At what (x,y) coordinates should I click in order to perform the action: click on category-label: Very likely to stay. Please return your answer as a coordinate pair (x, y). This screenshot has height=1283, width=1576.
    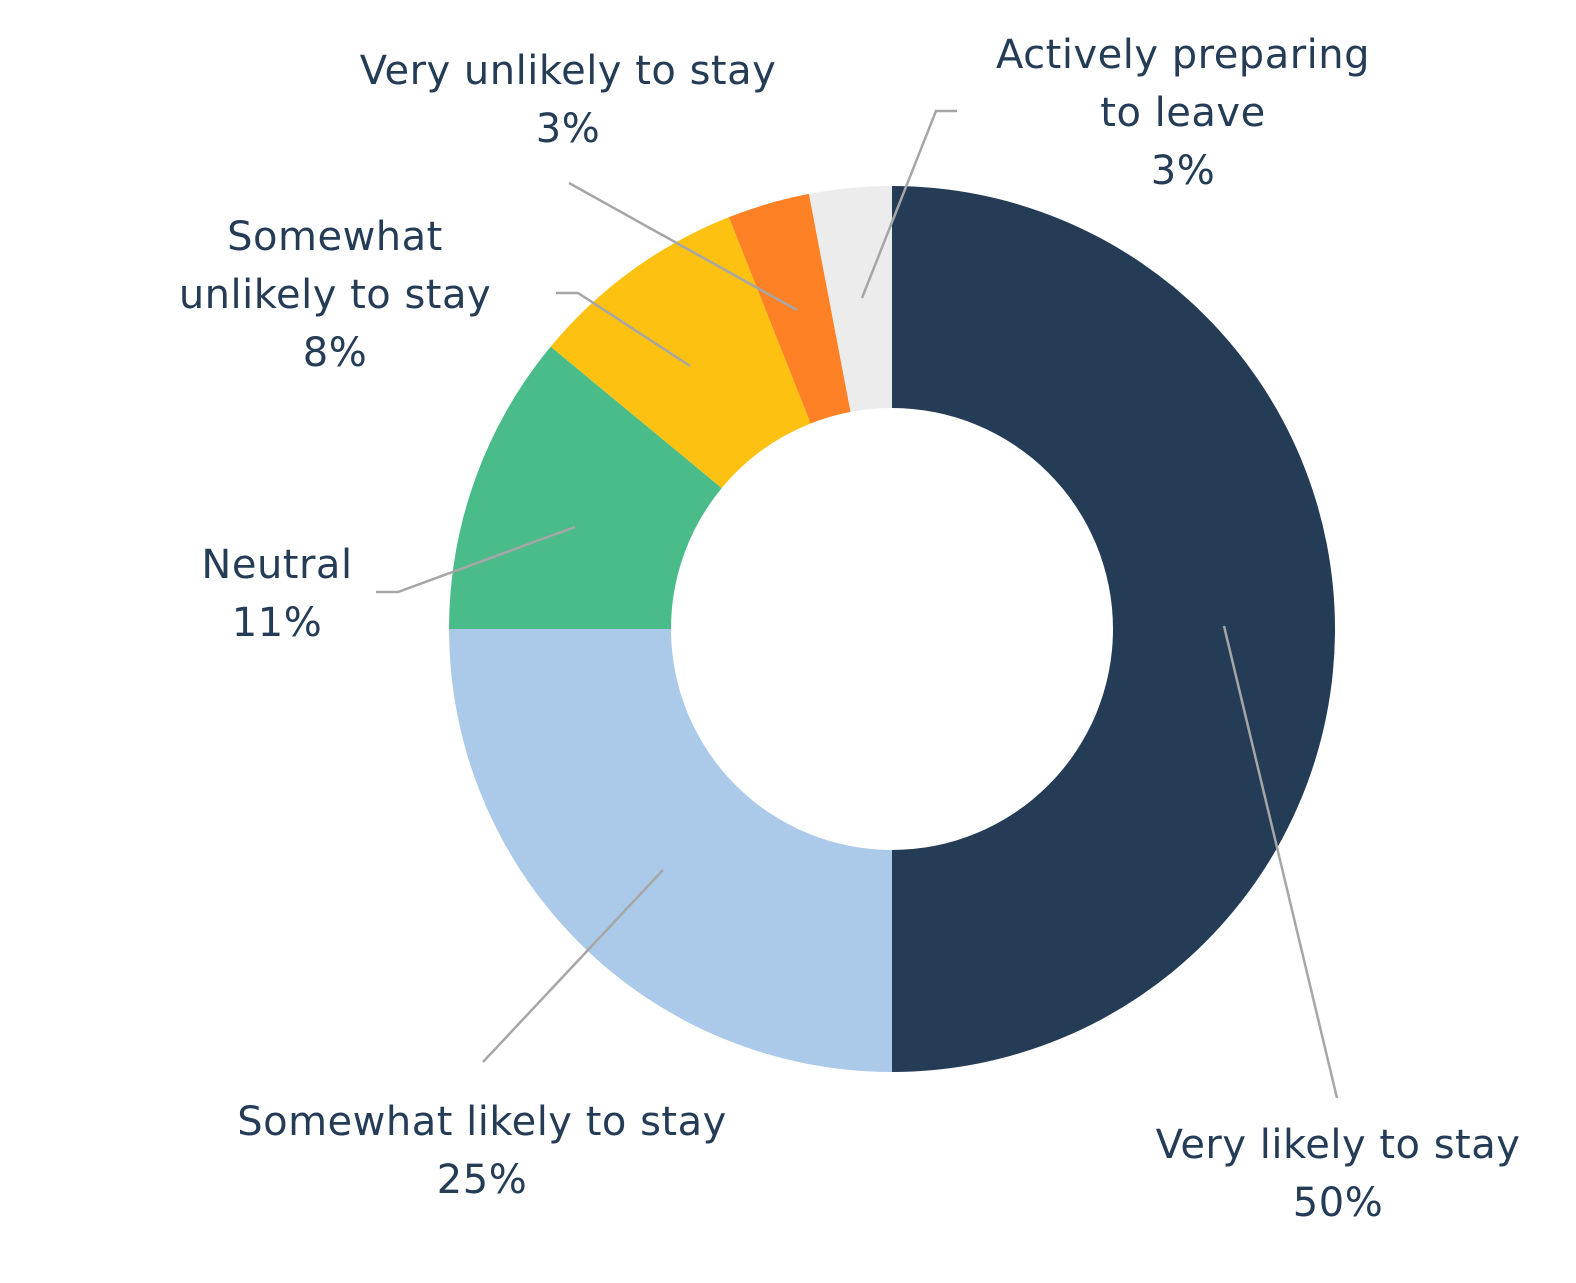
    Looking at the image, I should click on (1338, 1145).